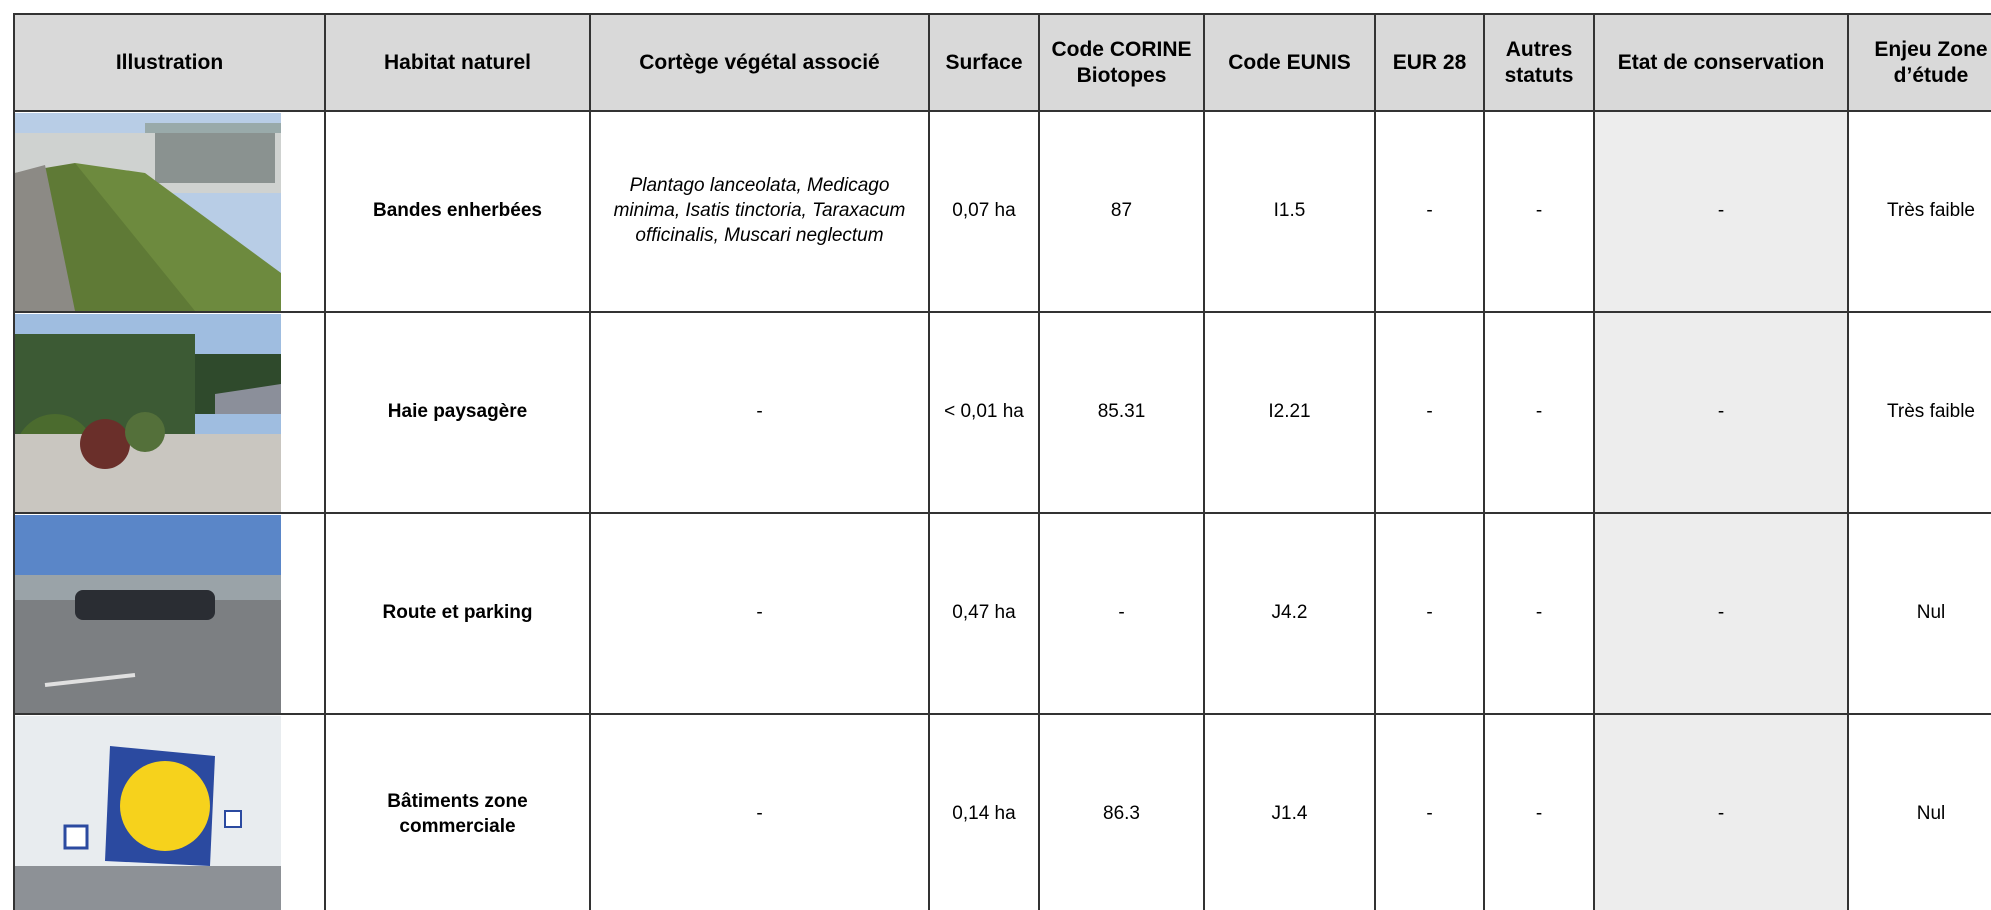 The height and width of the screenshot is (910, 1991). Describe the element at coordinates (984, 211) in the screenshot. I see `table-cell: 0,07 ha` at that location.